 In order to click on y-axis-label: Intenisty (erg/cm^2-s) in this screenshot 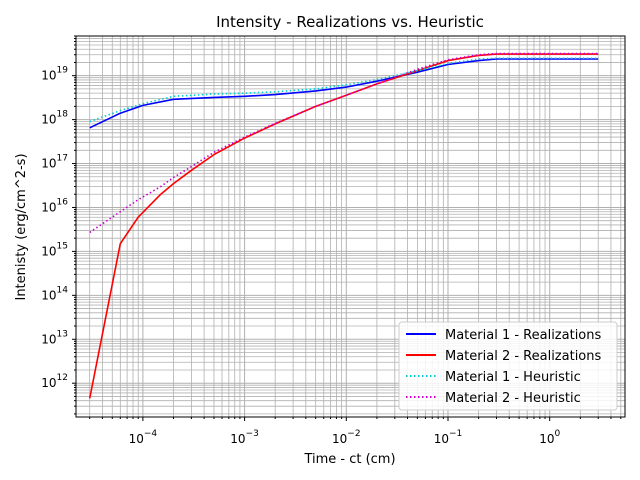, I will do `click(21, 226)`.